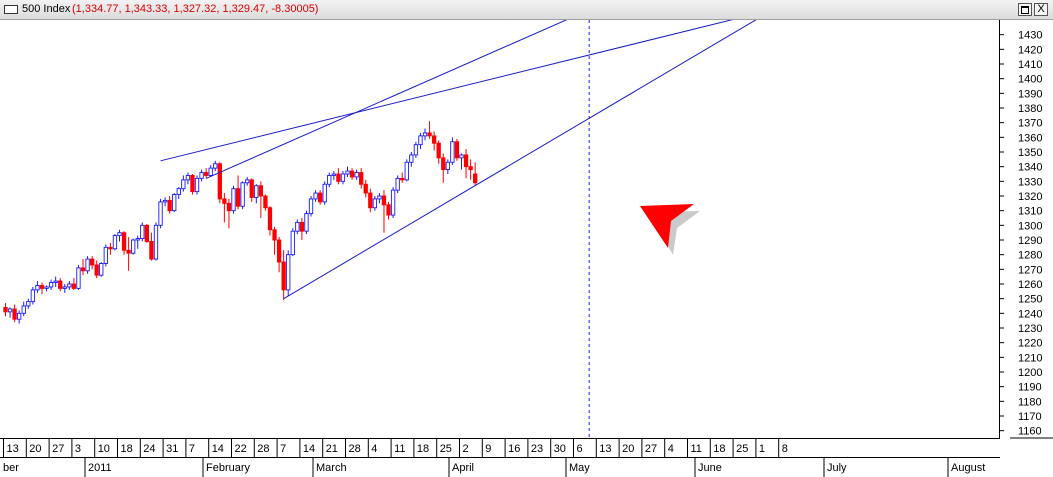 This screenshot has width=1053, height=477. What do you see at coordinates (710, 468) in the screenshot?
I see `x-month-label: June` at bounding box center [710, 468].